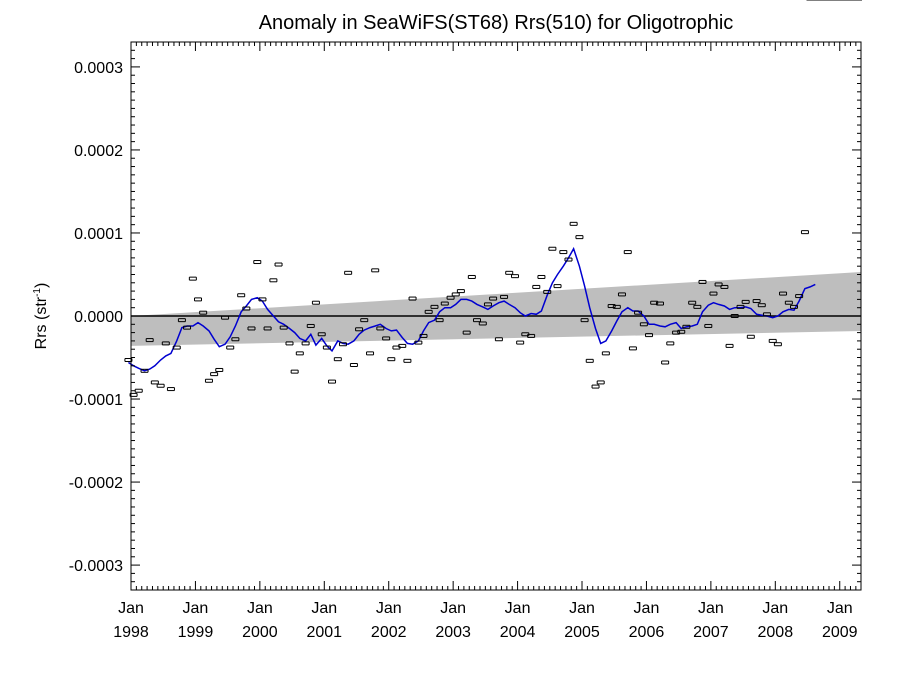 This screenshot has height=675, width=900. I want to click on x-tick-label-year: 2004, so click(518, 632).